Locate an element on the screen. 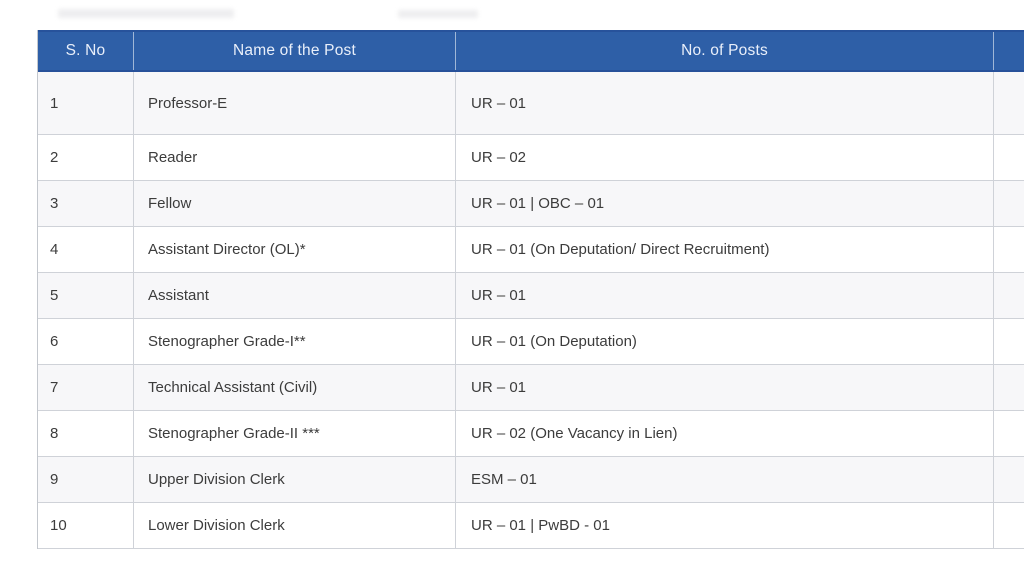 This screenshot has width=1024, height=580. table-row: 7 Technical Assistant (Civil) UR – 01 is located at coordinates (531, 388).